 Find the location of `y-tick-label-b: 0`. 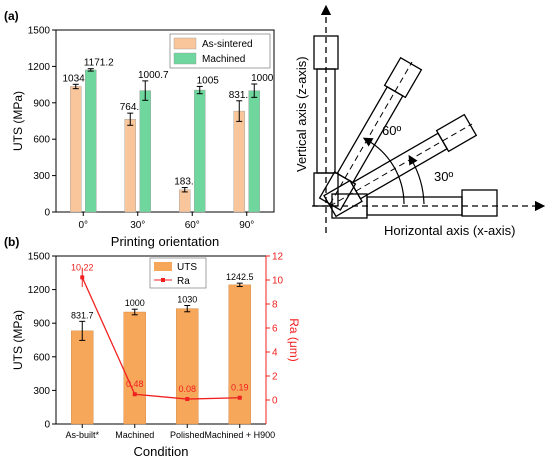

y-tick-label-b: 0 is located at coordinates (47, 425).